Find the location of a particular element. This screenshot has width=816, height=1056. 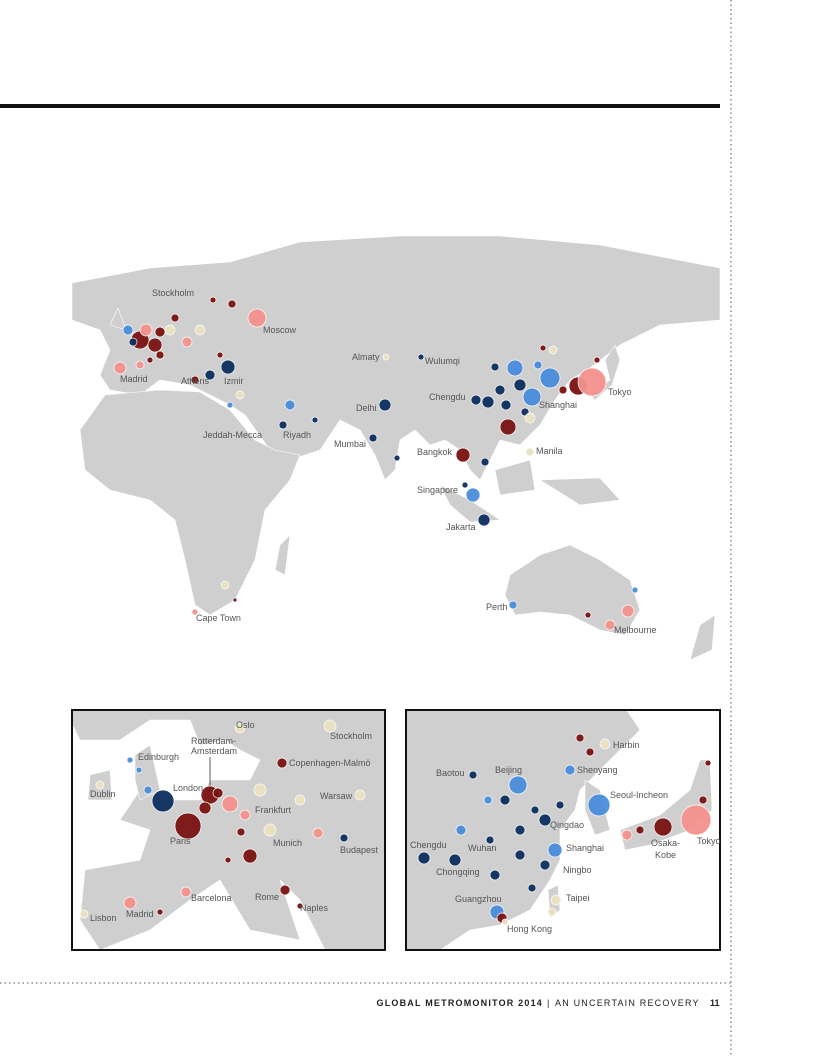

city-label: London is located at coordinates (188, 788).